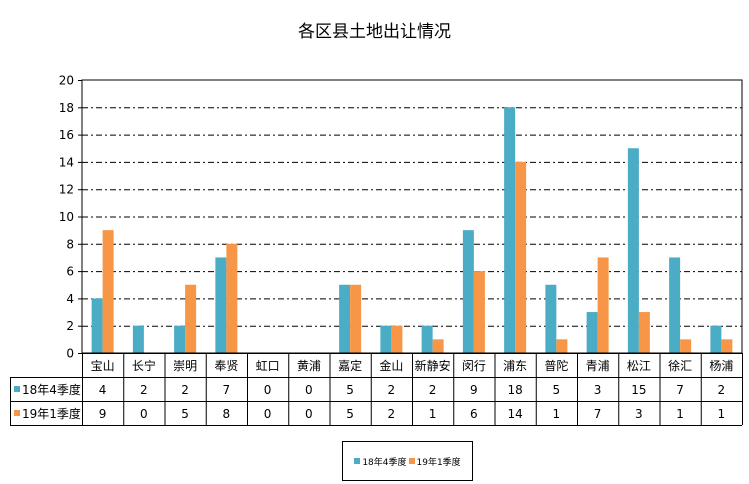  What do you see at coordinates (70, 244) in the screenshot?
I see `y-tick-label: 8` at bounding box center [70, 244].